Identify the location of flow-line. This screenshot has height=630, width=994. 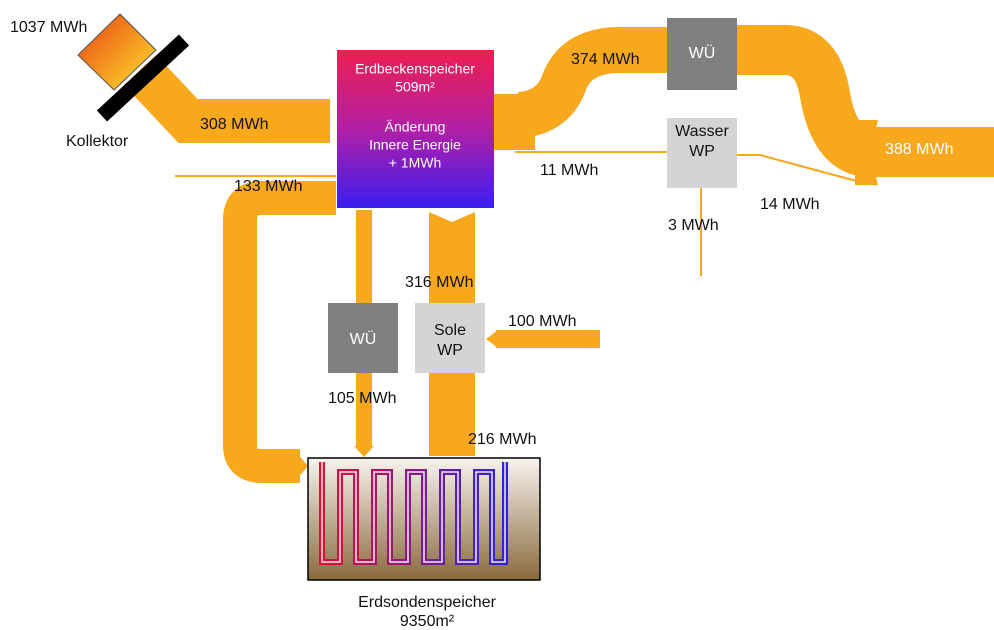
(798, 168).